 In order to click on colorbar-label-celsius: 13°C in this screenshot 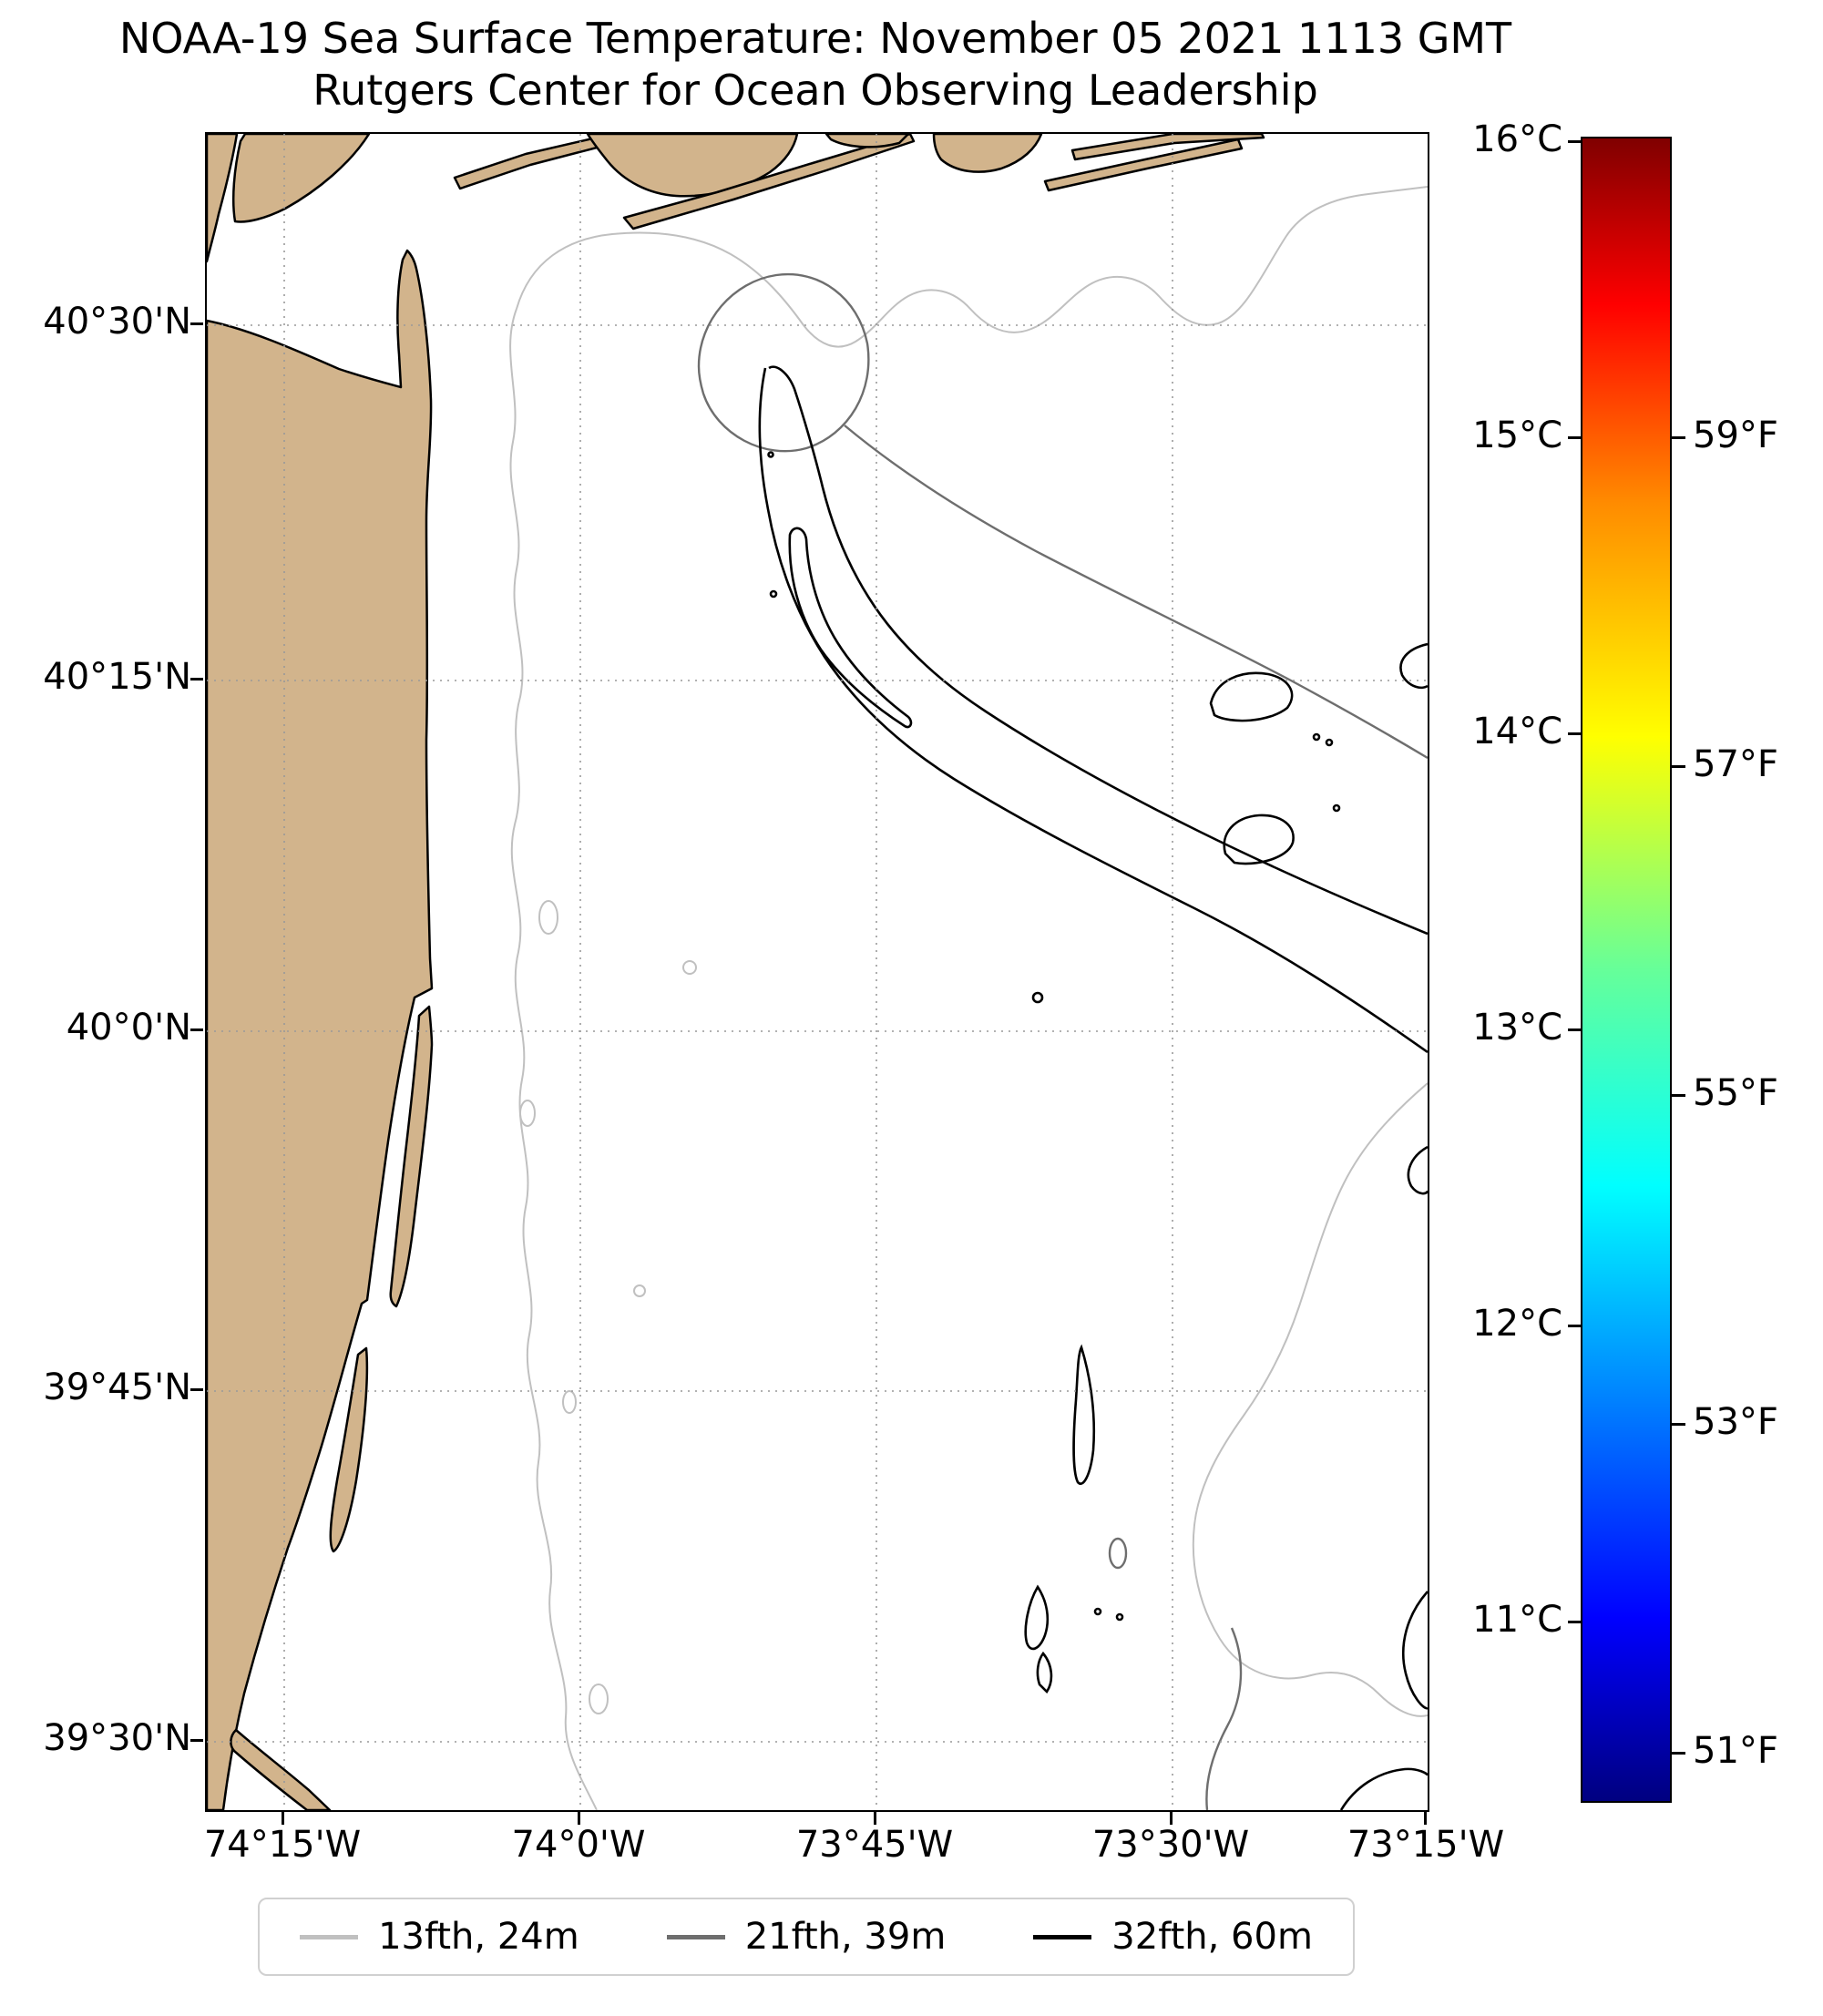, I will do `click(1517, 1028)`.